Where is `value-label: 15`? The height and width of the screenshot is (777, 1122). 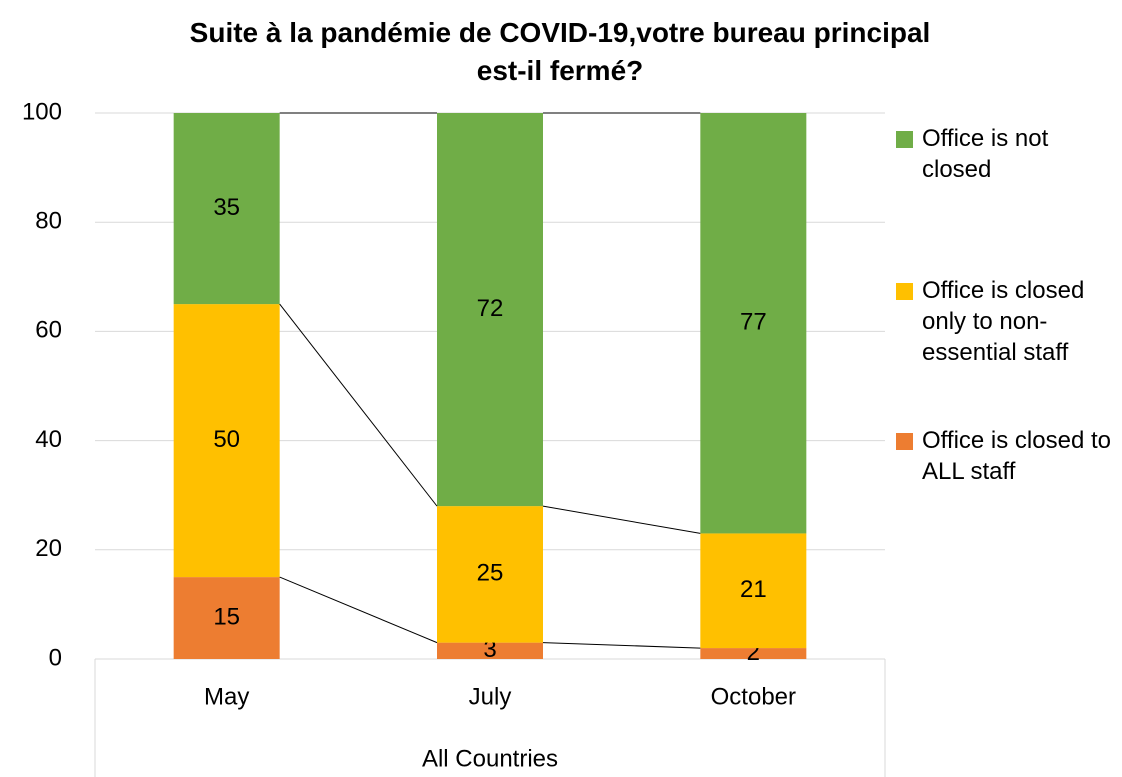 value-label: 15 is located at coordinates (226, 616).